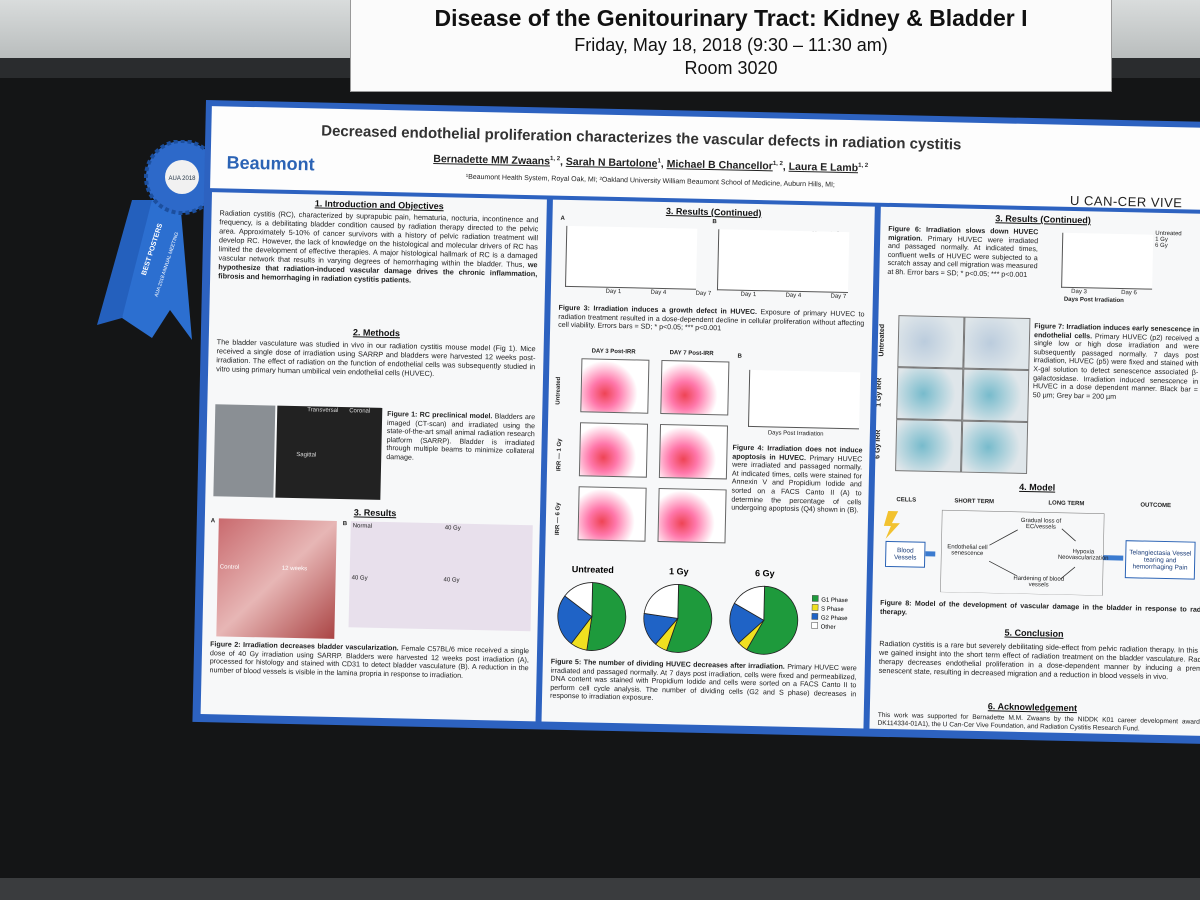 Image resolution: width=1200 pixels, height=900 pixels. What do you see at coordinates (879, 392) in the screenshot?
I see `row-label: 1 Gy IRR` at bounding box center [879, 392].